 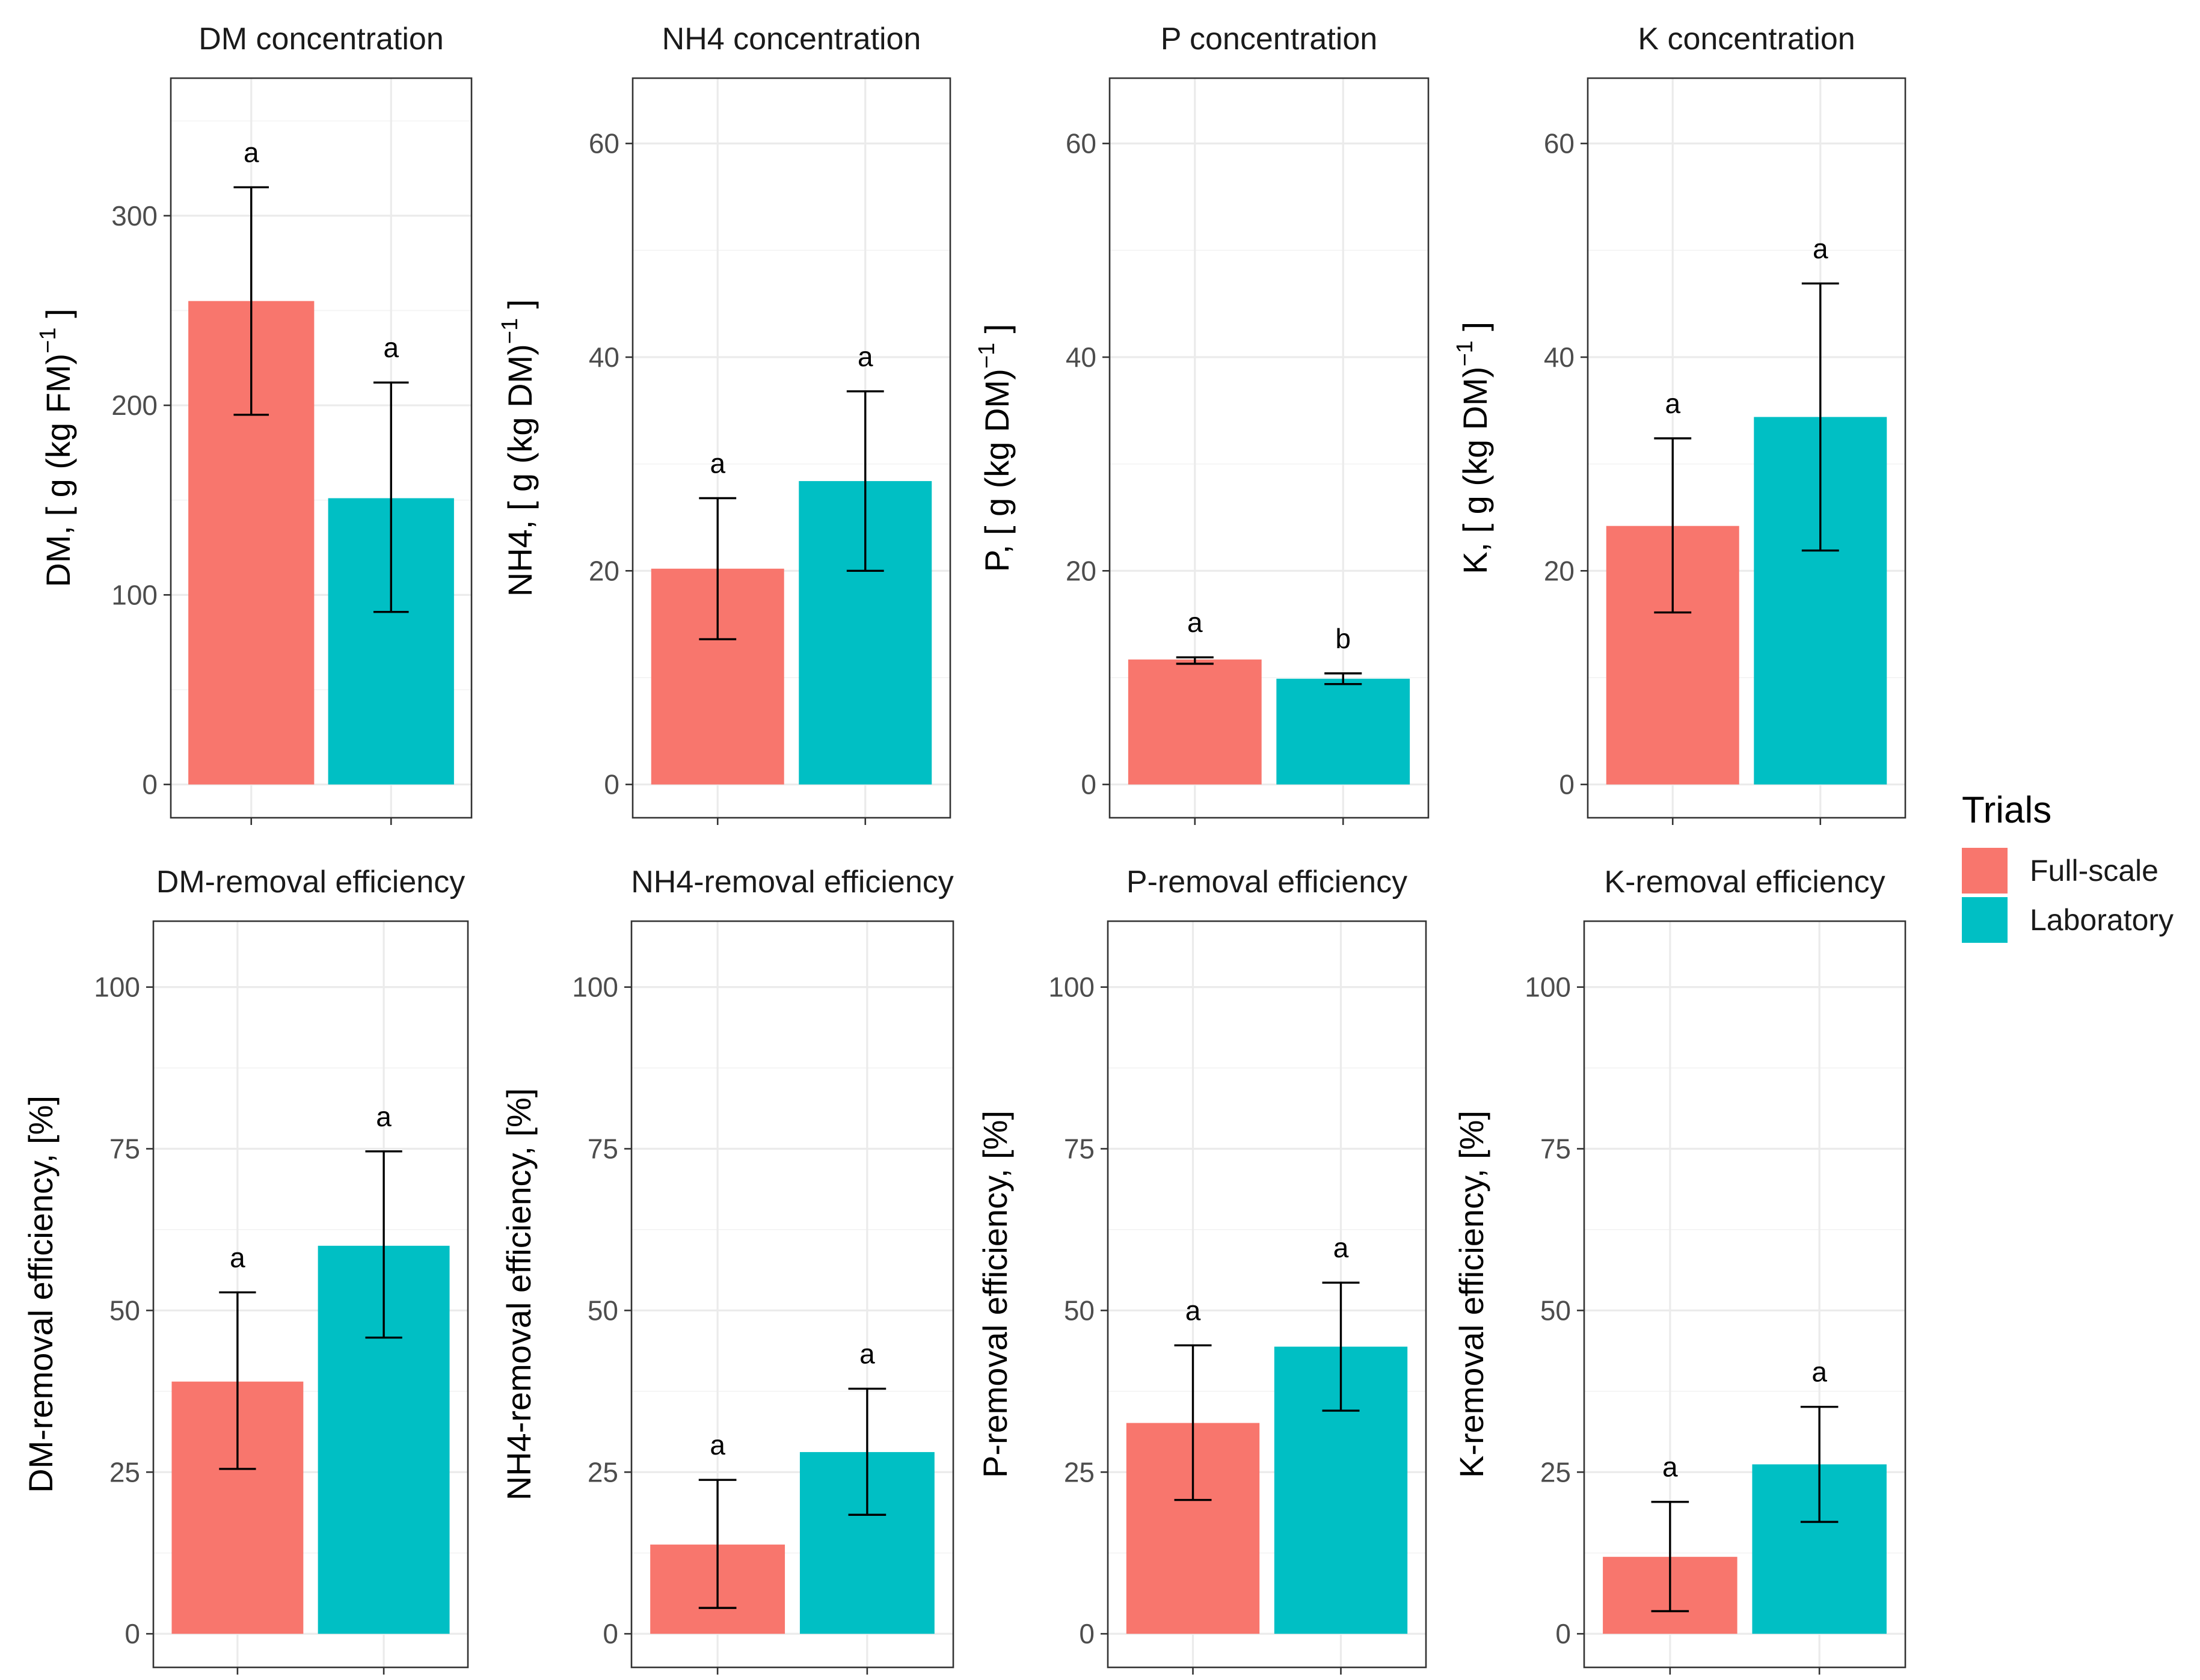 I want to click on legend-swatch-laboratory, so click(x=1985, y=920).